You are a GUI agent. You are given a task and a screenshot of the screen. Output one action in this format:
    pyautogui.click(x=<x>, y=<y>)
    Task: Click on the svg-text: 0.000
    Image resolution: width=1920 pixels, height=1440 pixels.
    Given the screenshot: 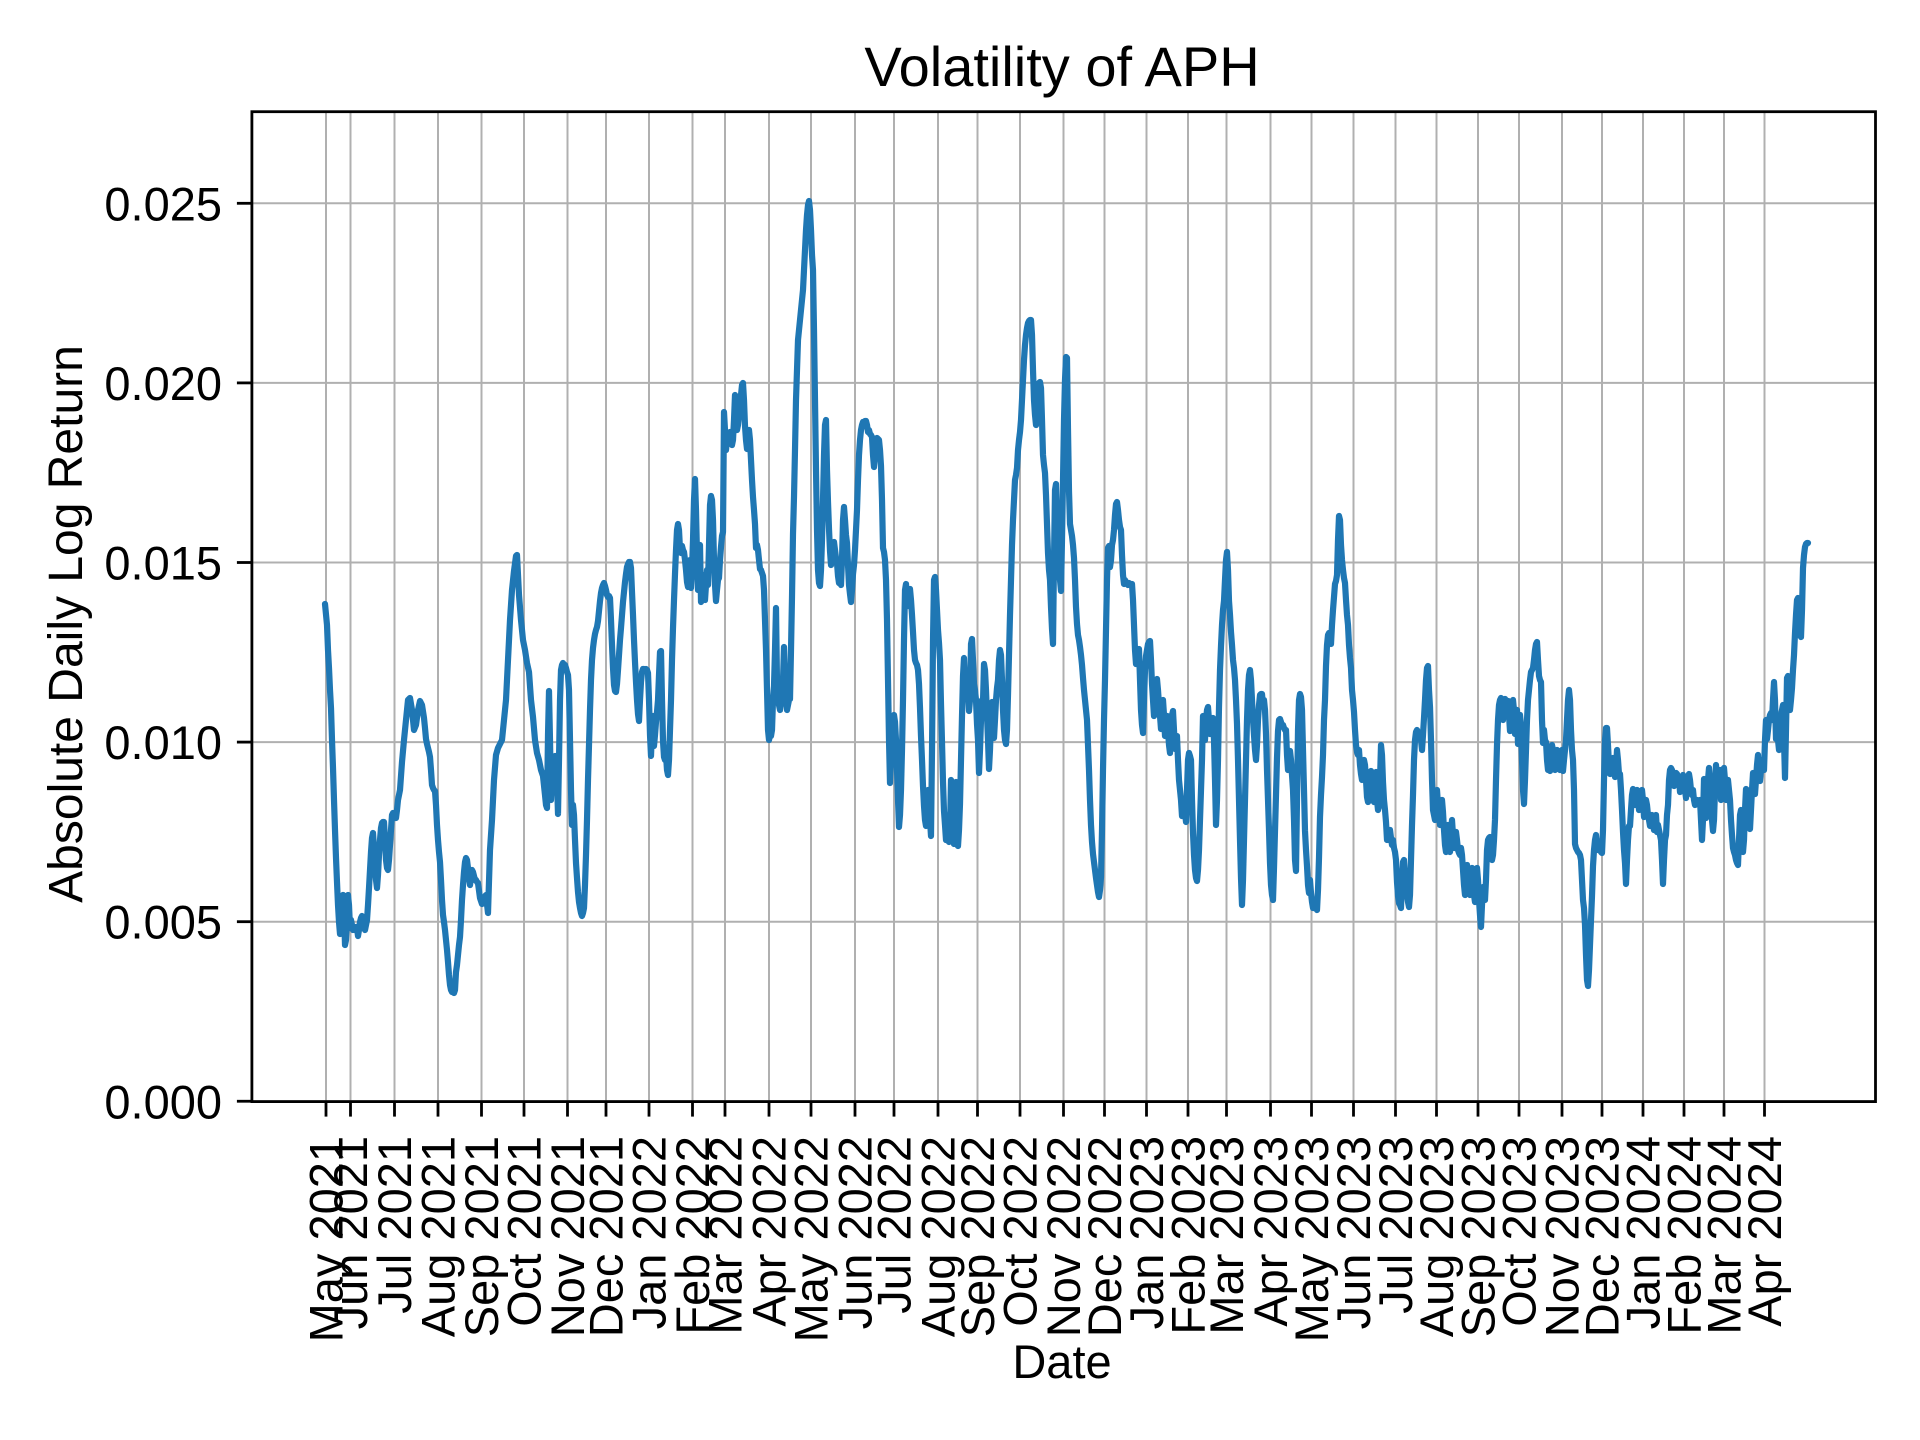 What is the action you would take?
    pyautogui.click(x=163, y=1101)
    